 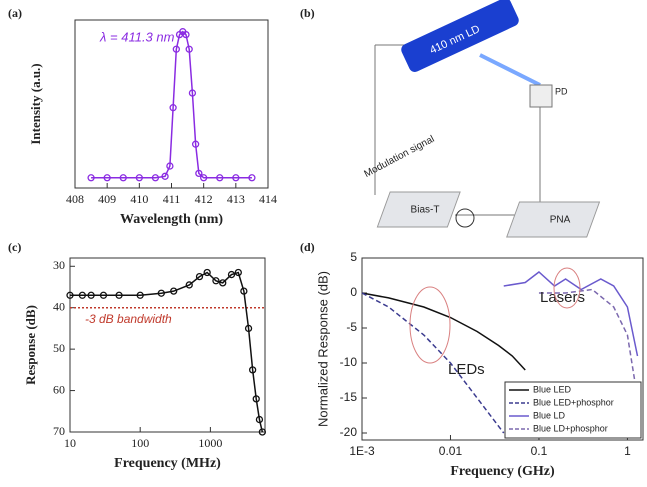 I want to click on x-axis-title: Frequency (GHz), so click(x=502, y=471).